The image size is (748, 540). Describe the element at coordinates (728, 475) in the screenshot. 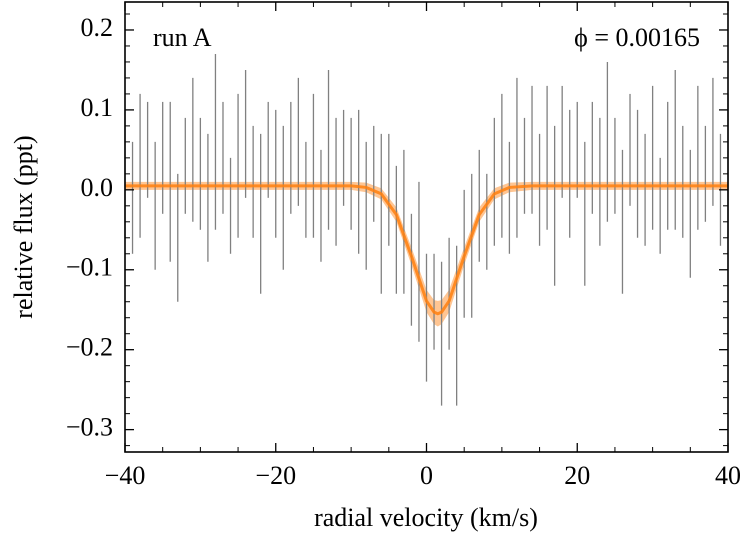

I see `x-tick-label: 40` at that location.